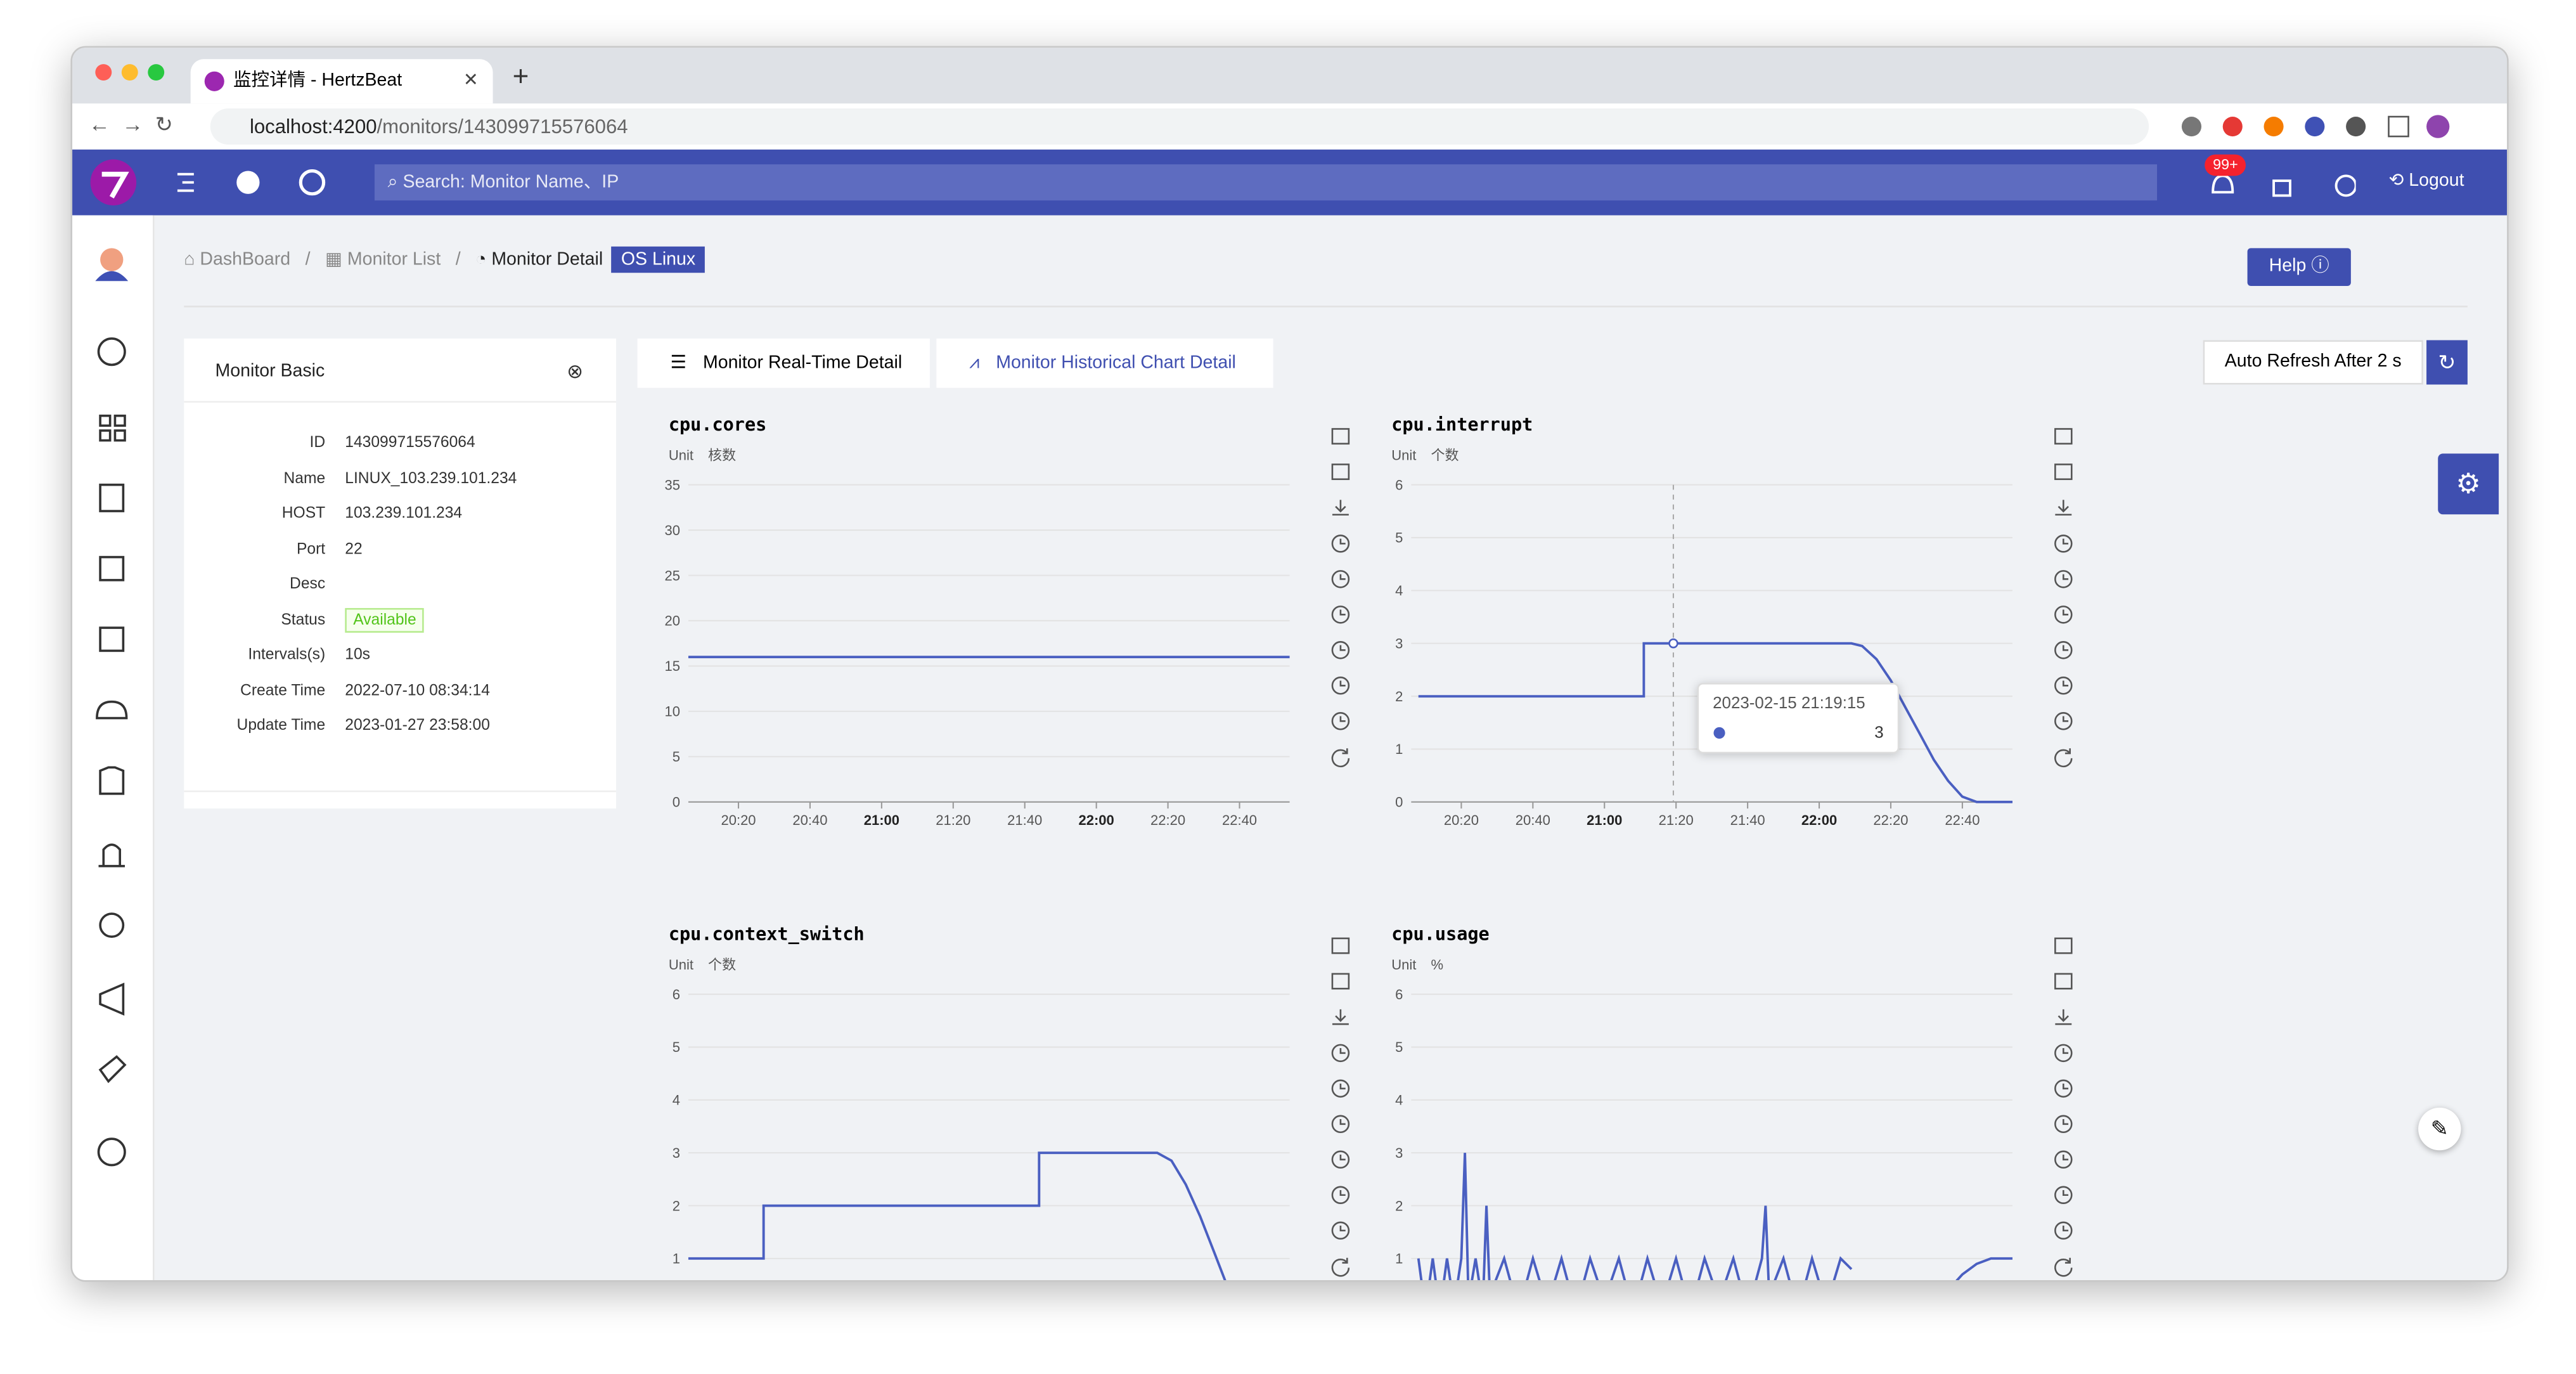 This screenshot has height=1374, width=2576. Describe the element at coordinates (133, 72) in the screenshot. I see `window-controls` at that location.